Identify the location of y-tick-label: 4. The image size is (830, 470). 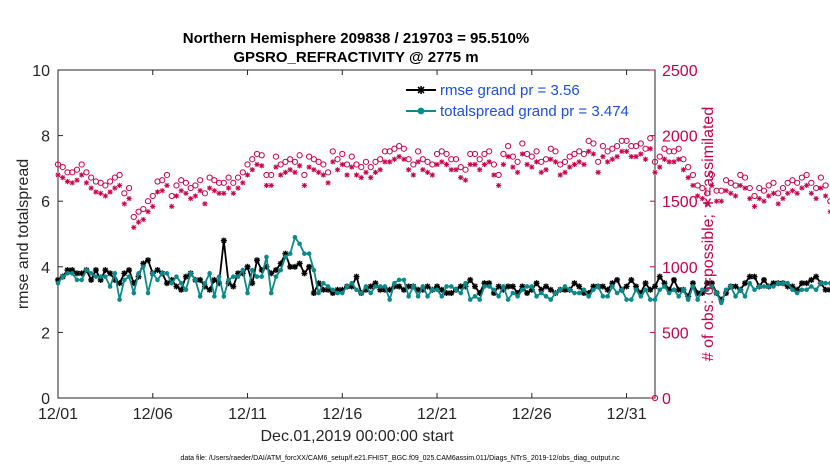
(45, 268).